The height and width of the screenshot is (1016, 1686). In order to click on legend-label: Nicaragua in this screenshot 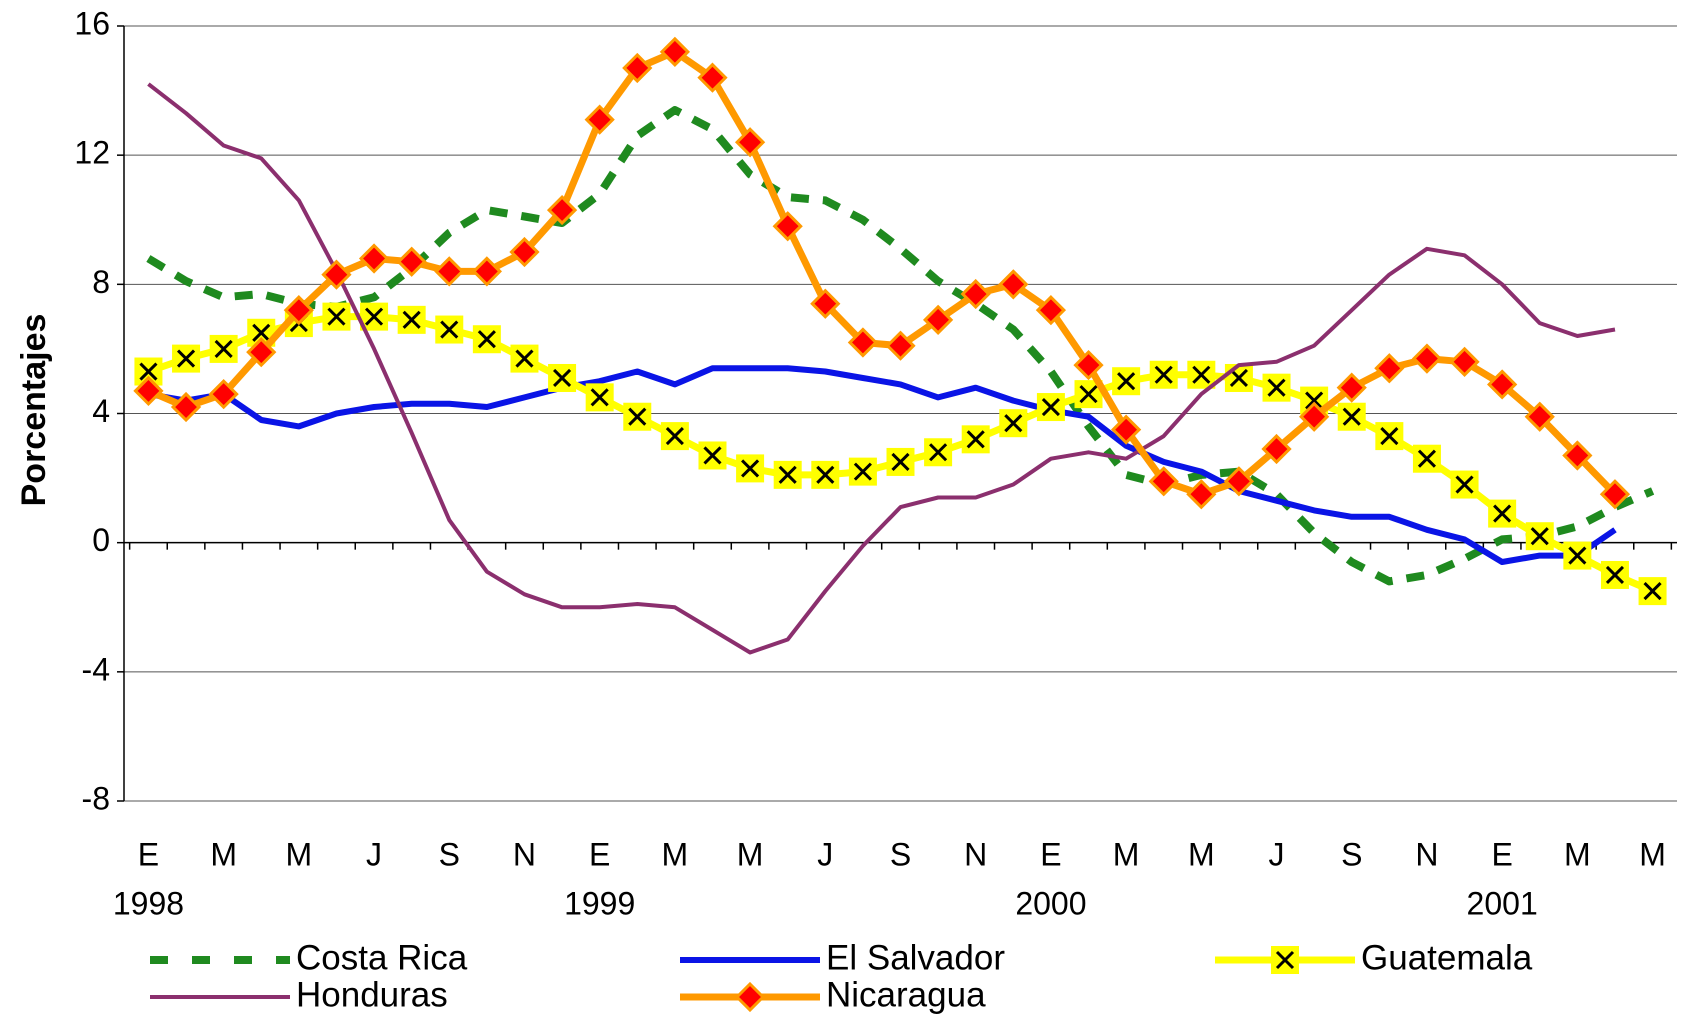, I will do `click(906, 994)`.